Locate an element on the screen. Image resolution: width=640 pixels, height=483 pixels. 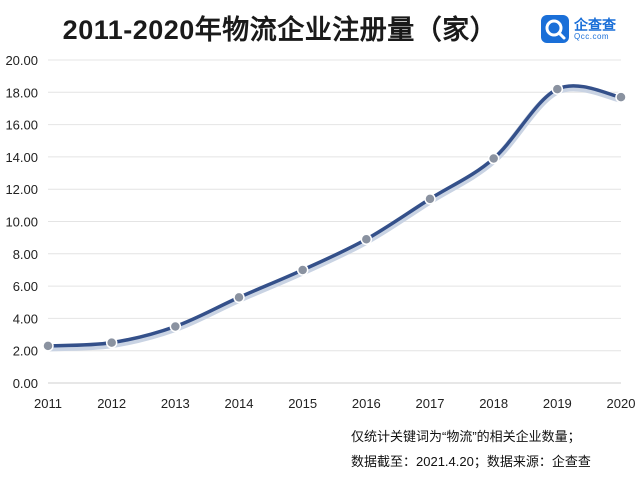
footnote-scope: 仅统计关键词为“物流”的相关企业数量； is located at coordinates (466, 436).